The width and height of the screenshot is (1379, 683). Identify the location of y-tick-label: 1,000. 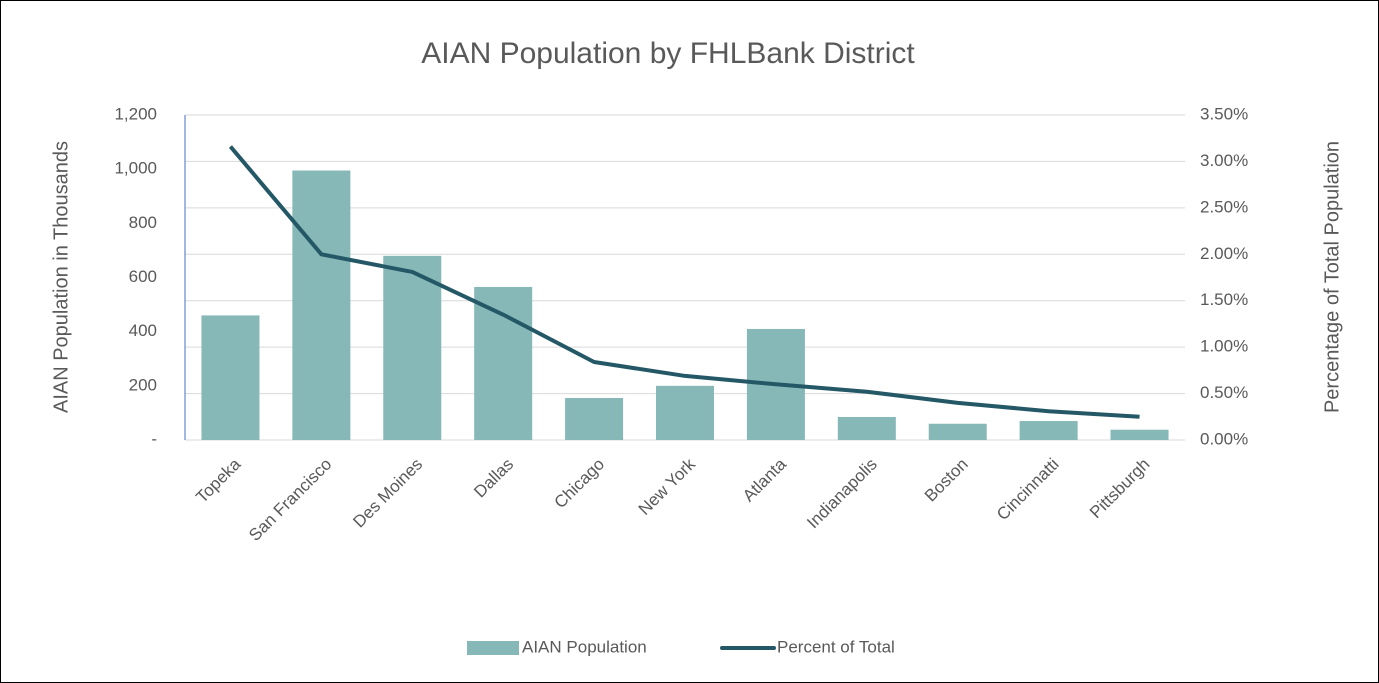
(135, 168).